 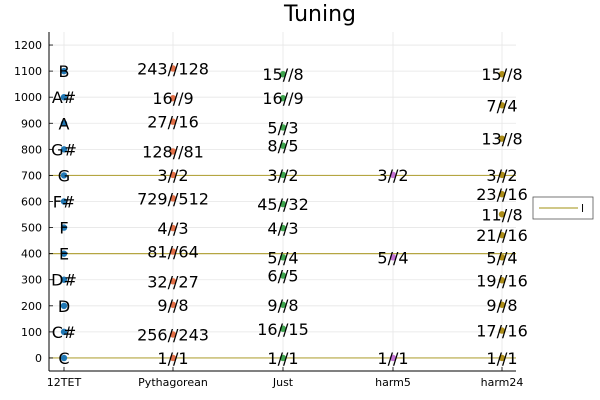 I want to click on data-label: 729//512, so click(x=173, y=198).